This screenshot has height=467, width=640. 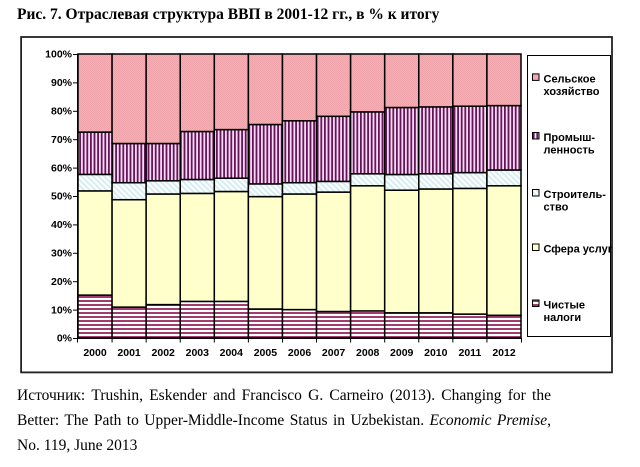 What do you see at coordinates (62, 112) in the screenshot?
I see `svg-text: 80%` at bounding box center [62, 112].